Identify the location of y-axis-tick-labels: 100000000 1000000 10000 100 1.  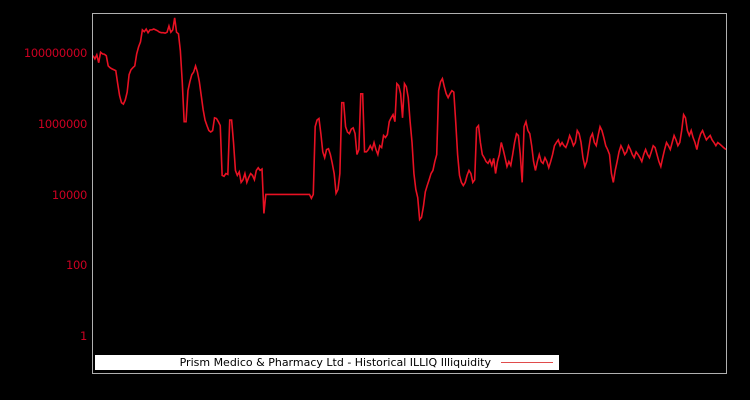
(43, 200).